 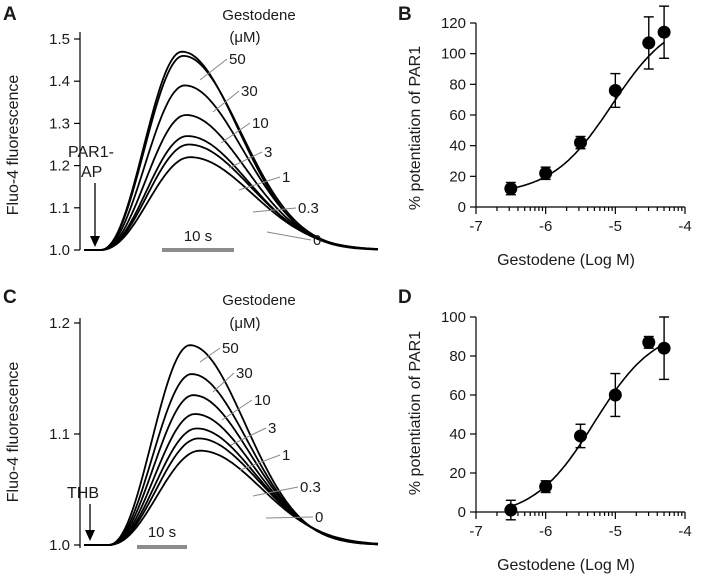 I want to click on trace-label-50: 50, so click(x=230, y=348).